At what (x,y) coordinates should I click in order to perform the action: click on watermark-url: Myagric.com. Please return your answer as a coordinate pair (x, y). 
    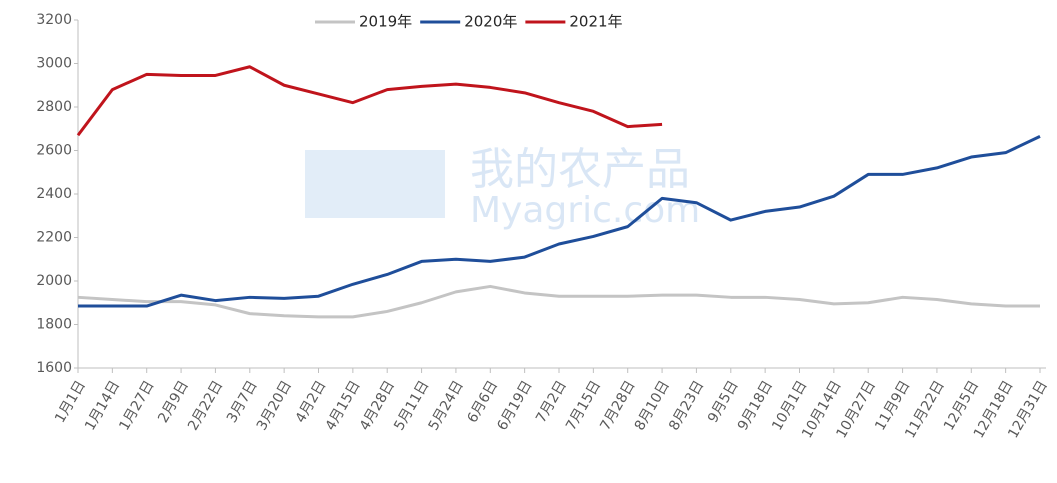
    Looking at the image, I should click on (585, 210).